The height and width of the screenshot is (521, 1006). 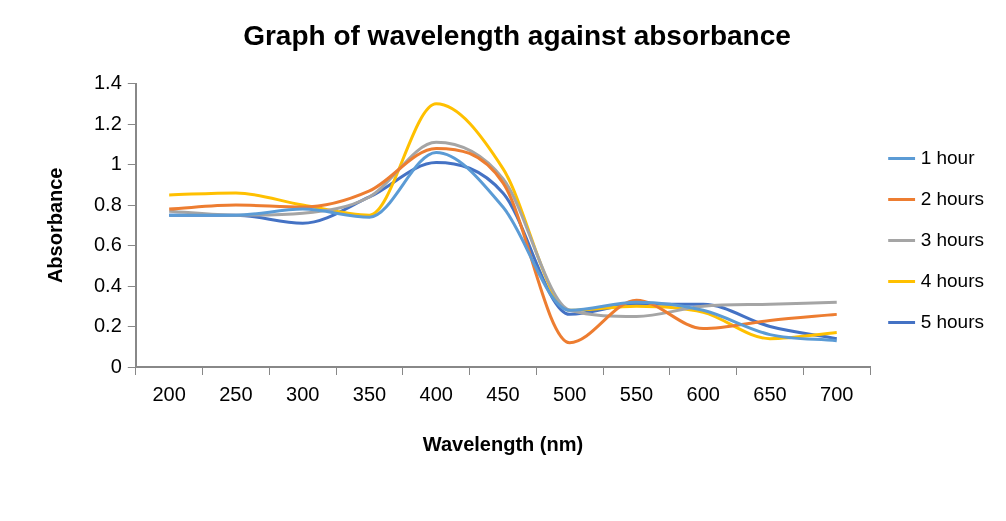 I want to click on y-axis-title: Absorbance, so click(x=54, y=225).